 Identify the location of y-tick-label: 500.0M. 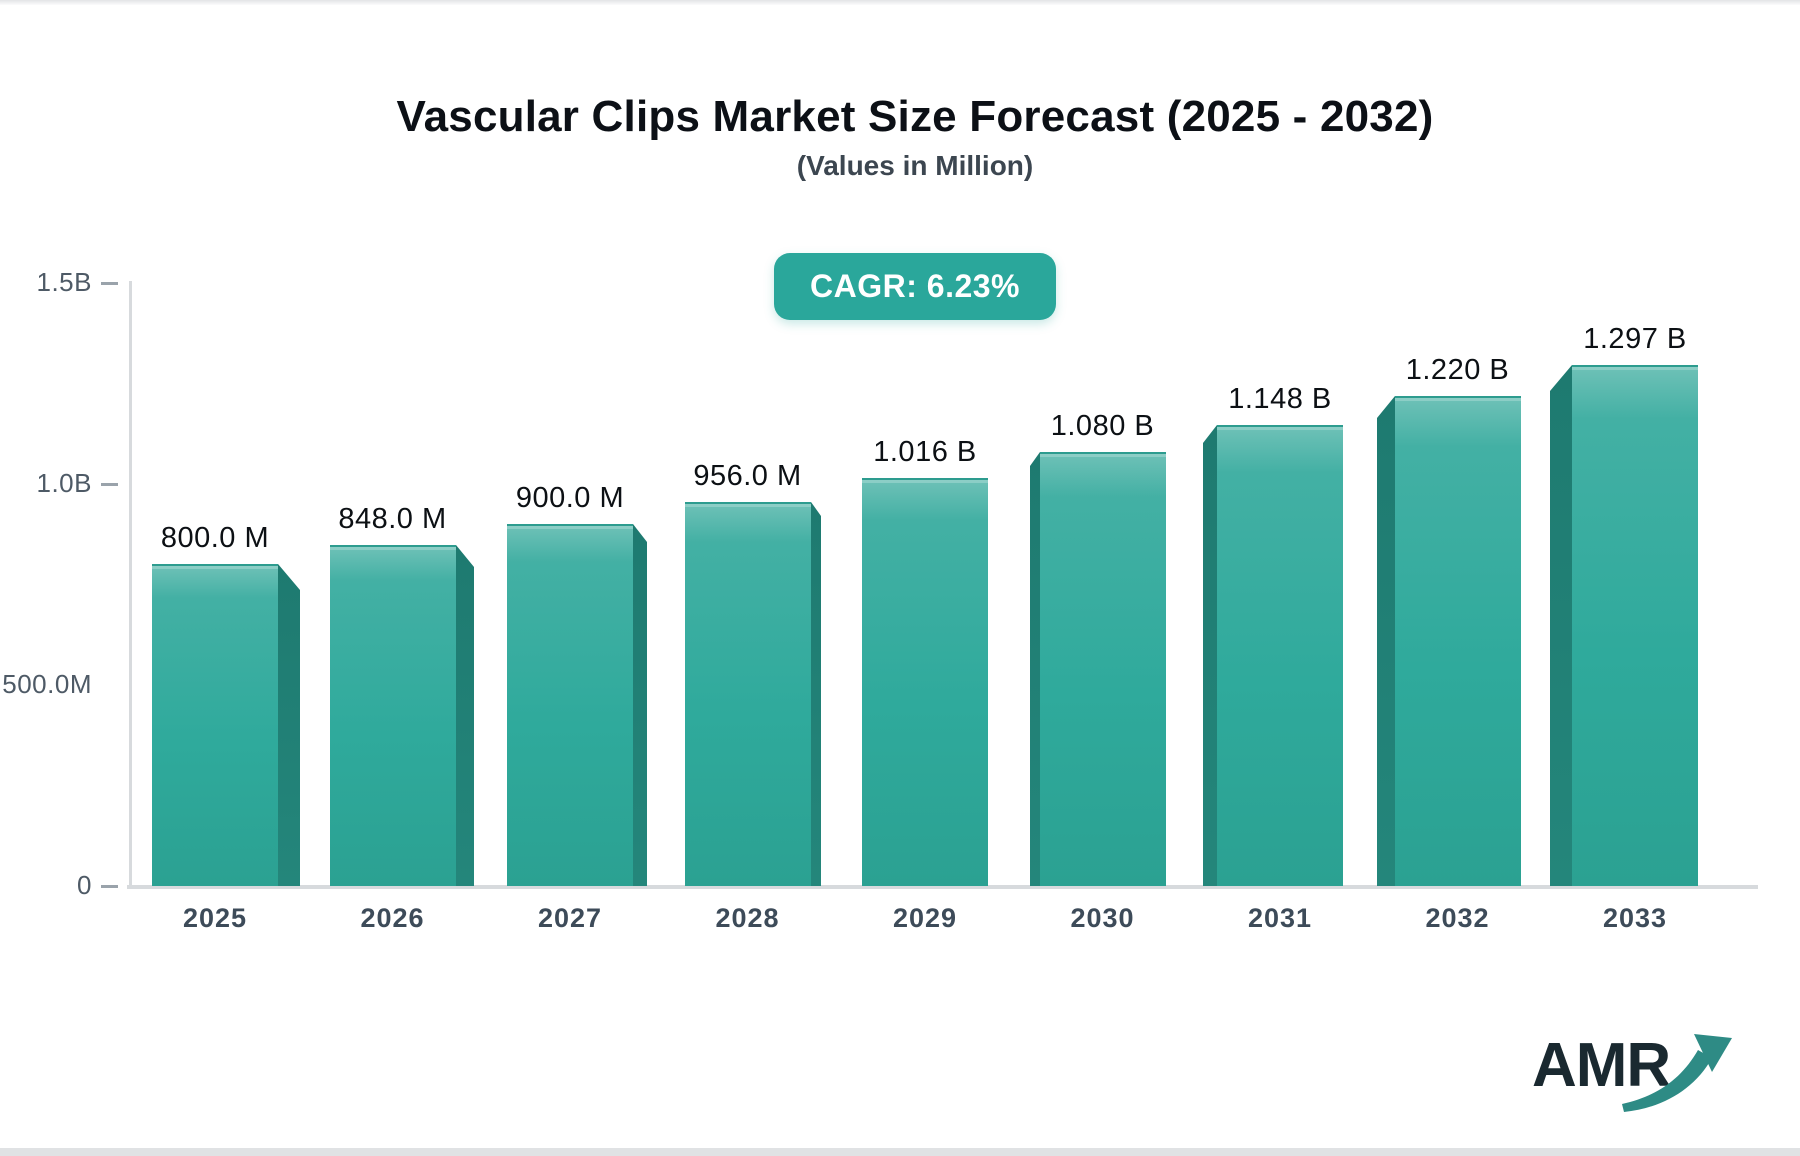
(47, 684).